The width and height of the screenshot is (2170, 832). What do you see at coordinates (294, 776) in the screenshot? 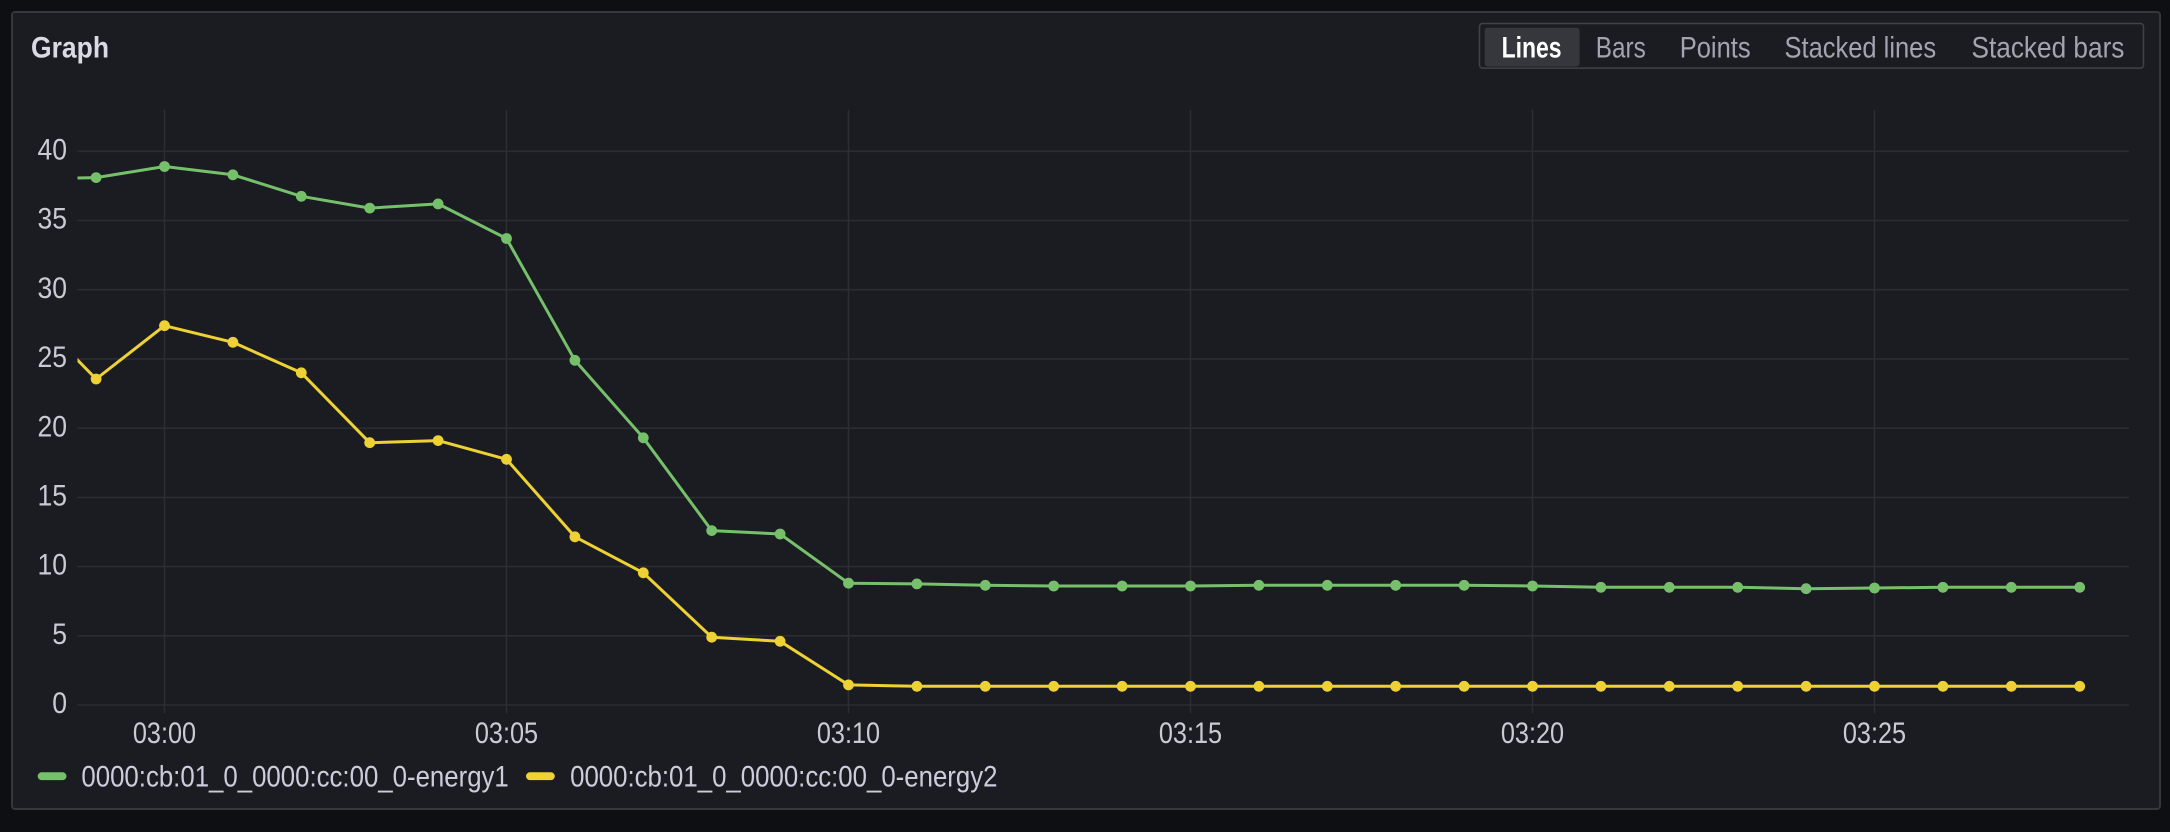
I see `svg-text:0000:cb:01_0_0000:cc:00_0-ener: 0000:cb:01_0_0000:cc:00_0-energy1` at bounding box center [294, 776].